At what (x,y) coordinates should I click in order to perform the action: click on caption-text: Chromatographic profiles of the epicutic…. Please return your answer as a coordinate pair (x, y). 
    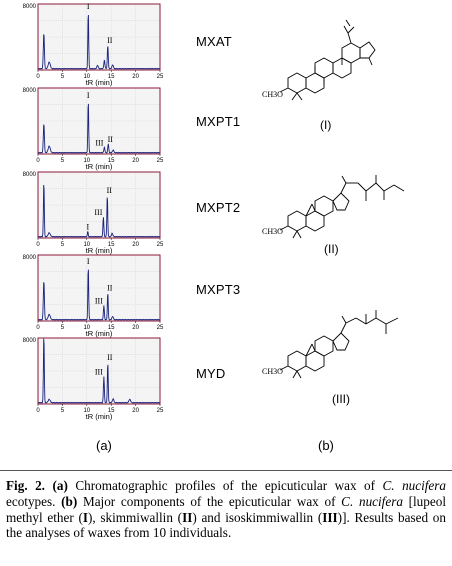
    Looking at the image, I should click on (225, 485).